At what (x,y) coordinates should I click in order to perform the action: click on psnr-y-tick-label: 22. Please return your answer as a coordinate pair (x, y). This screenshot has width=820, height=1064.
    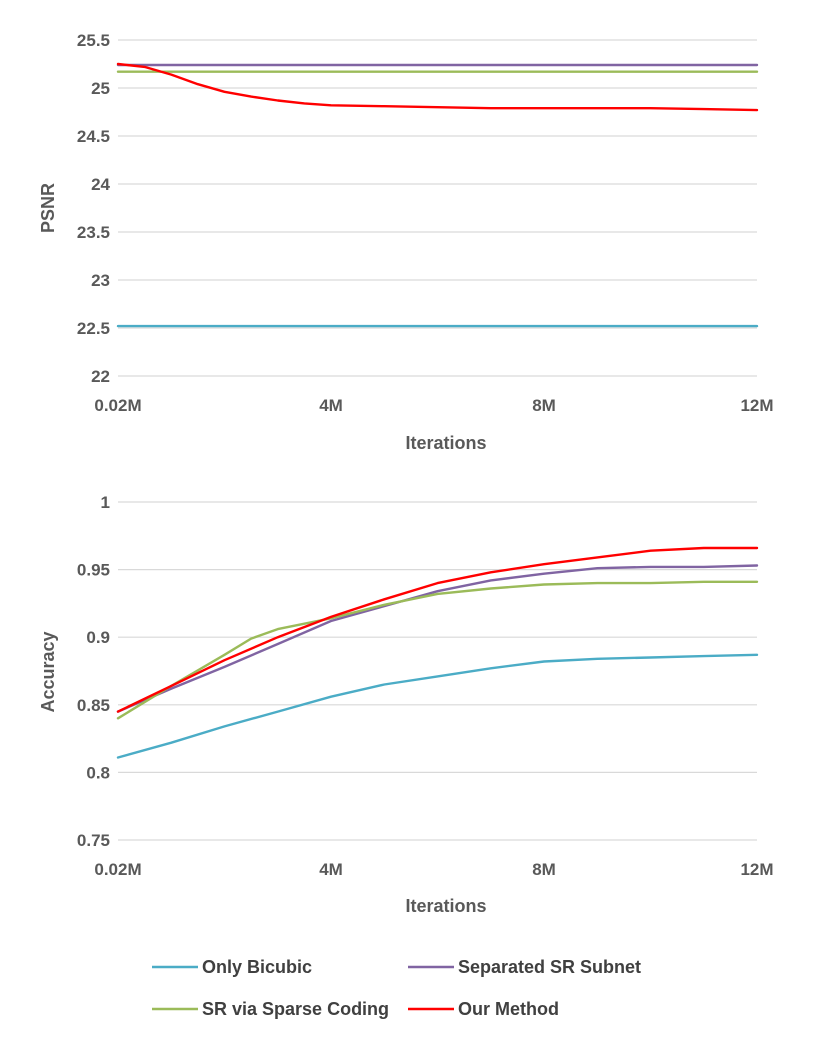
    Looking at the image, I should click on (100, 376).